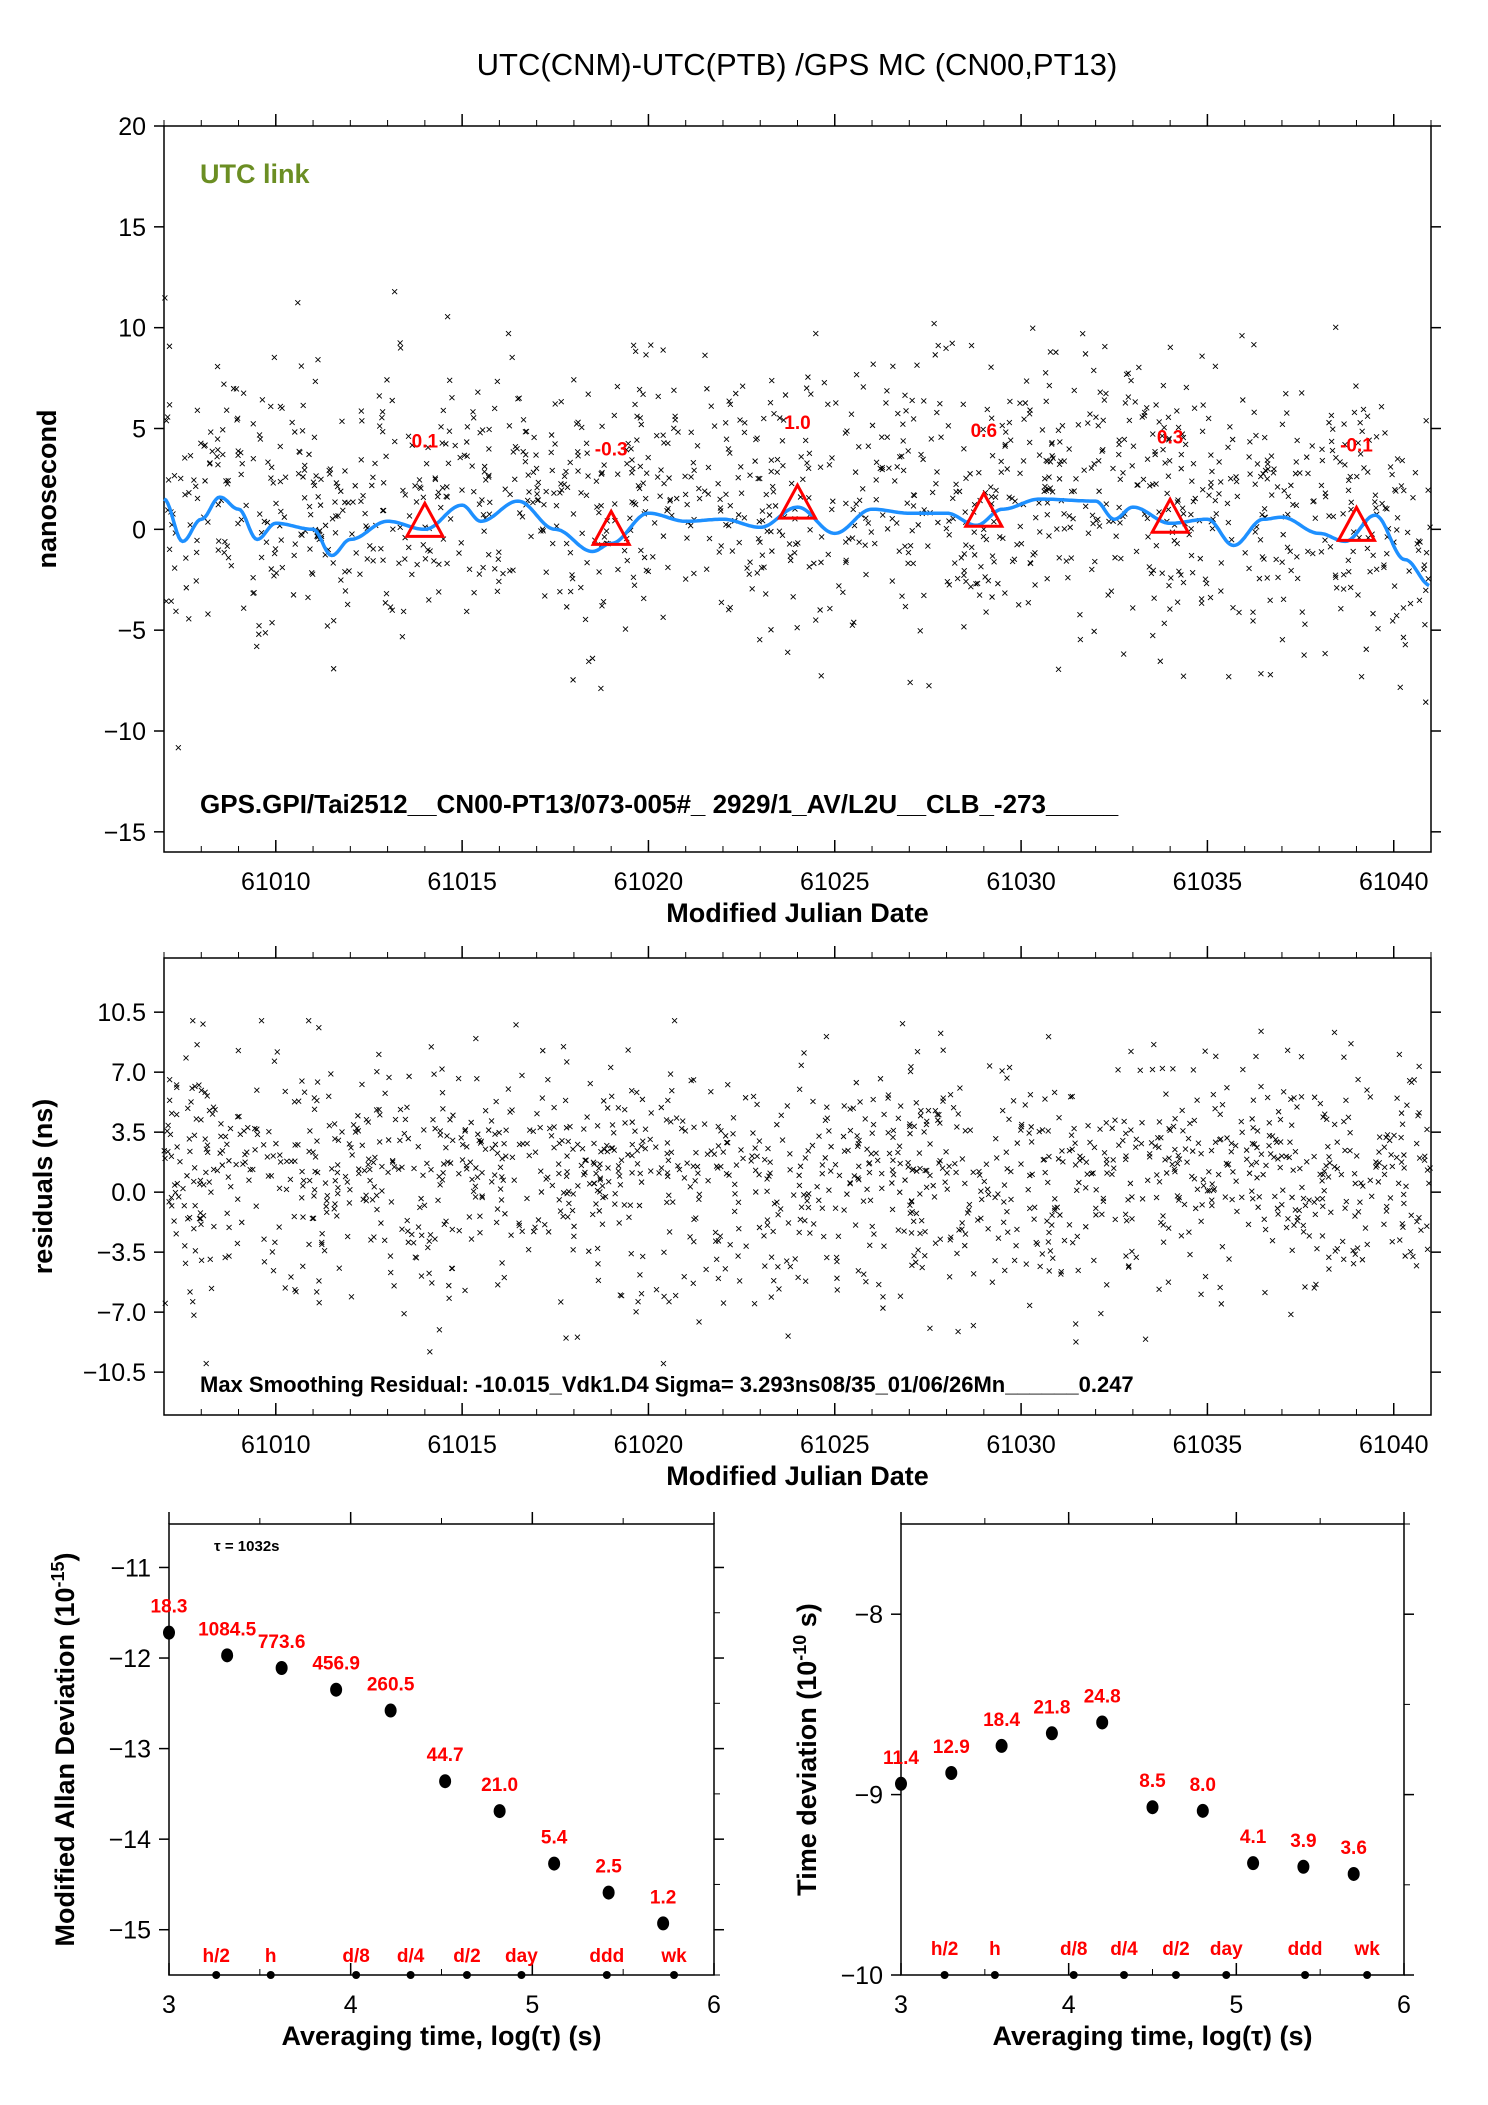 The height and width of the screenshot is (2105, 1488). What do you see at coordinates (1394, 882) in the screenshot?
I see `x-tick-label: 61040` at bounding box center [1394, 882].